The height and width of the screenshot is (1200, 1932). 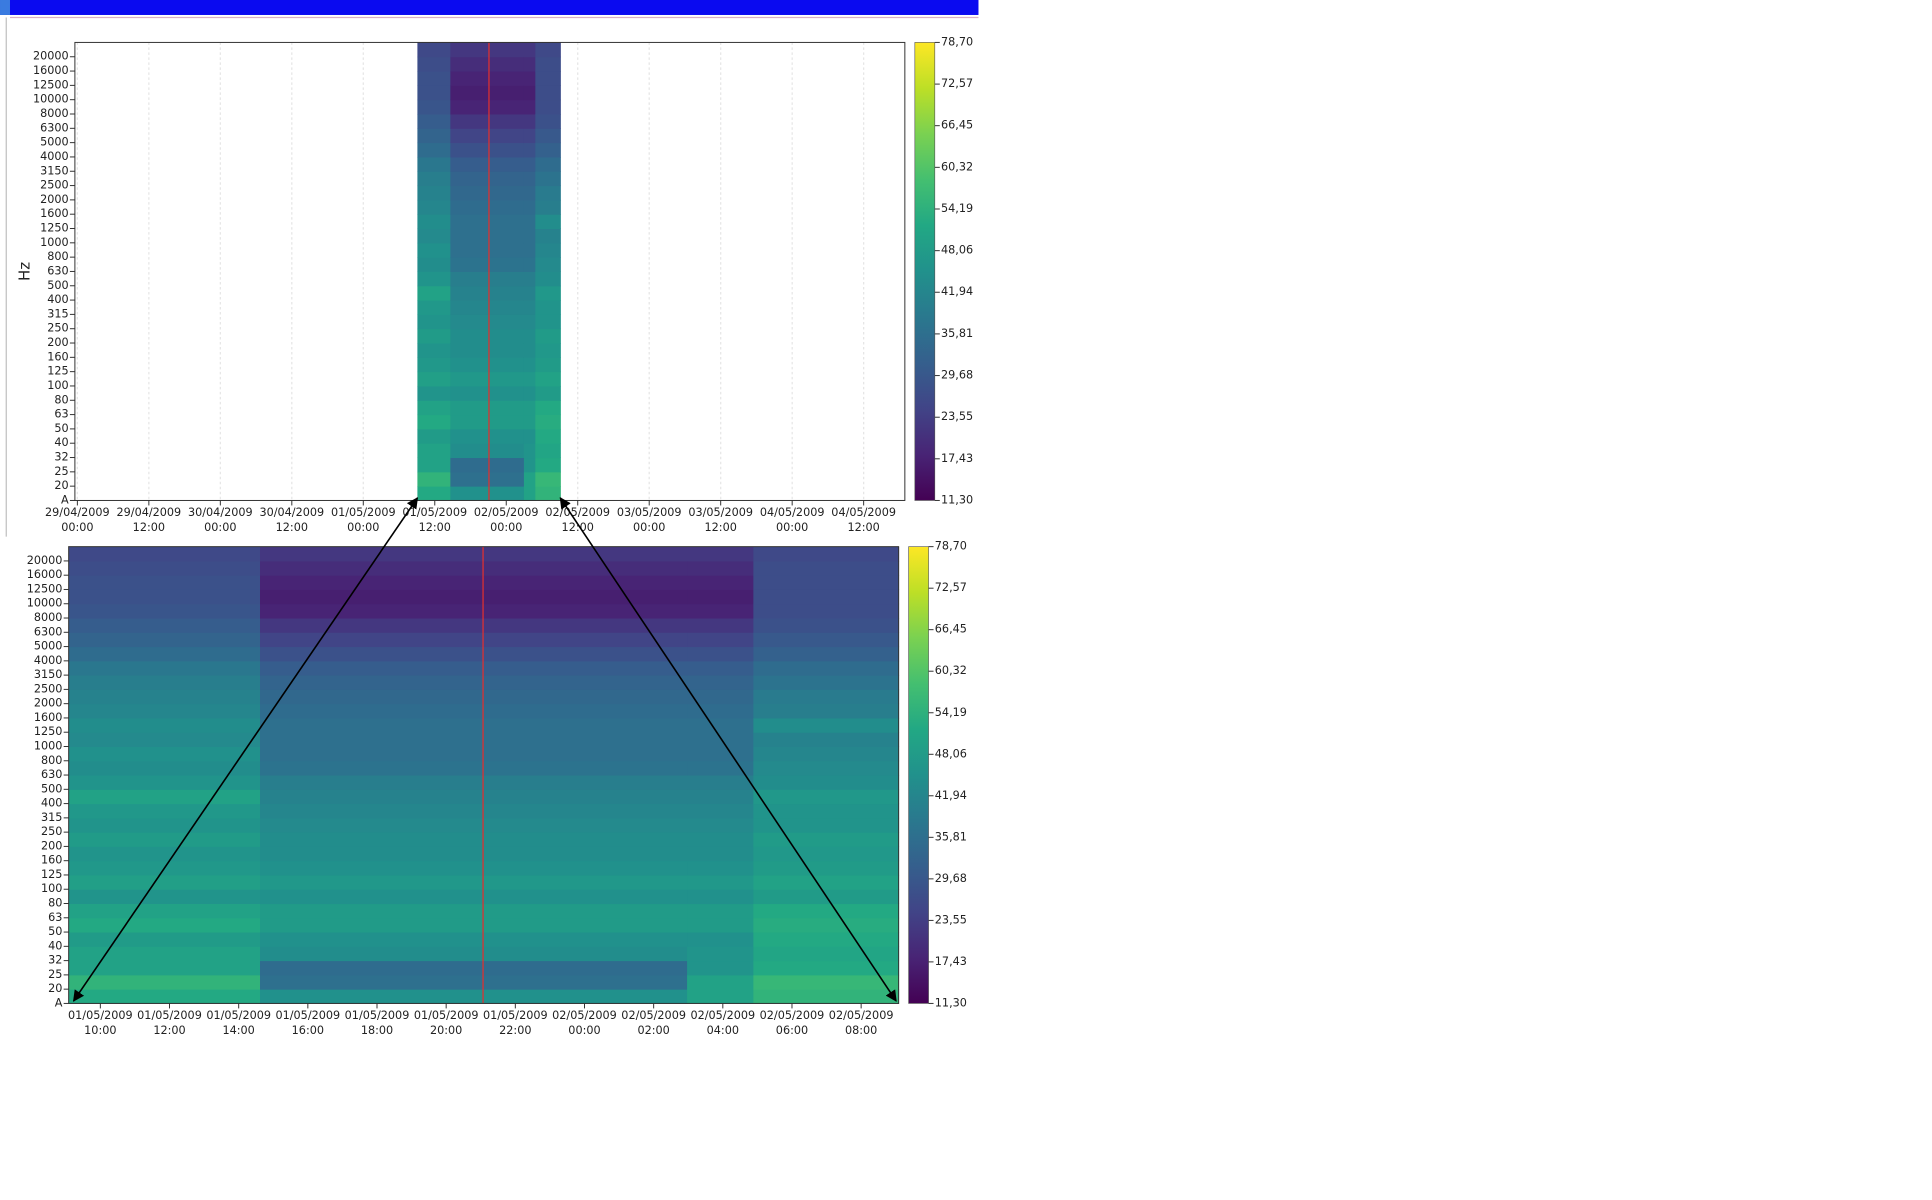 I want to click on colorbar-tick-label: 35,81, so click(x=957, y=333).